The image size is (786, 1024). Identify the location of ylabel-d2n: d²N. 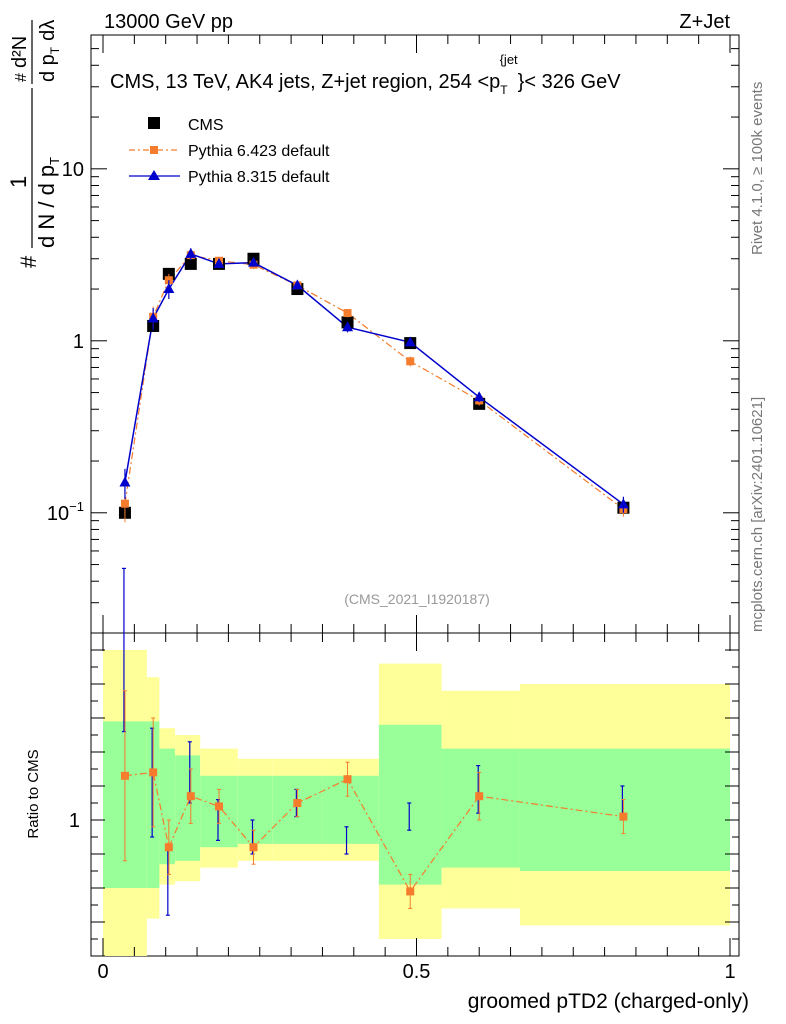
(20, 52).